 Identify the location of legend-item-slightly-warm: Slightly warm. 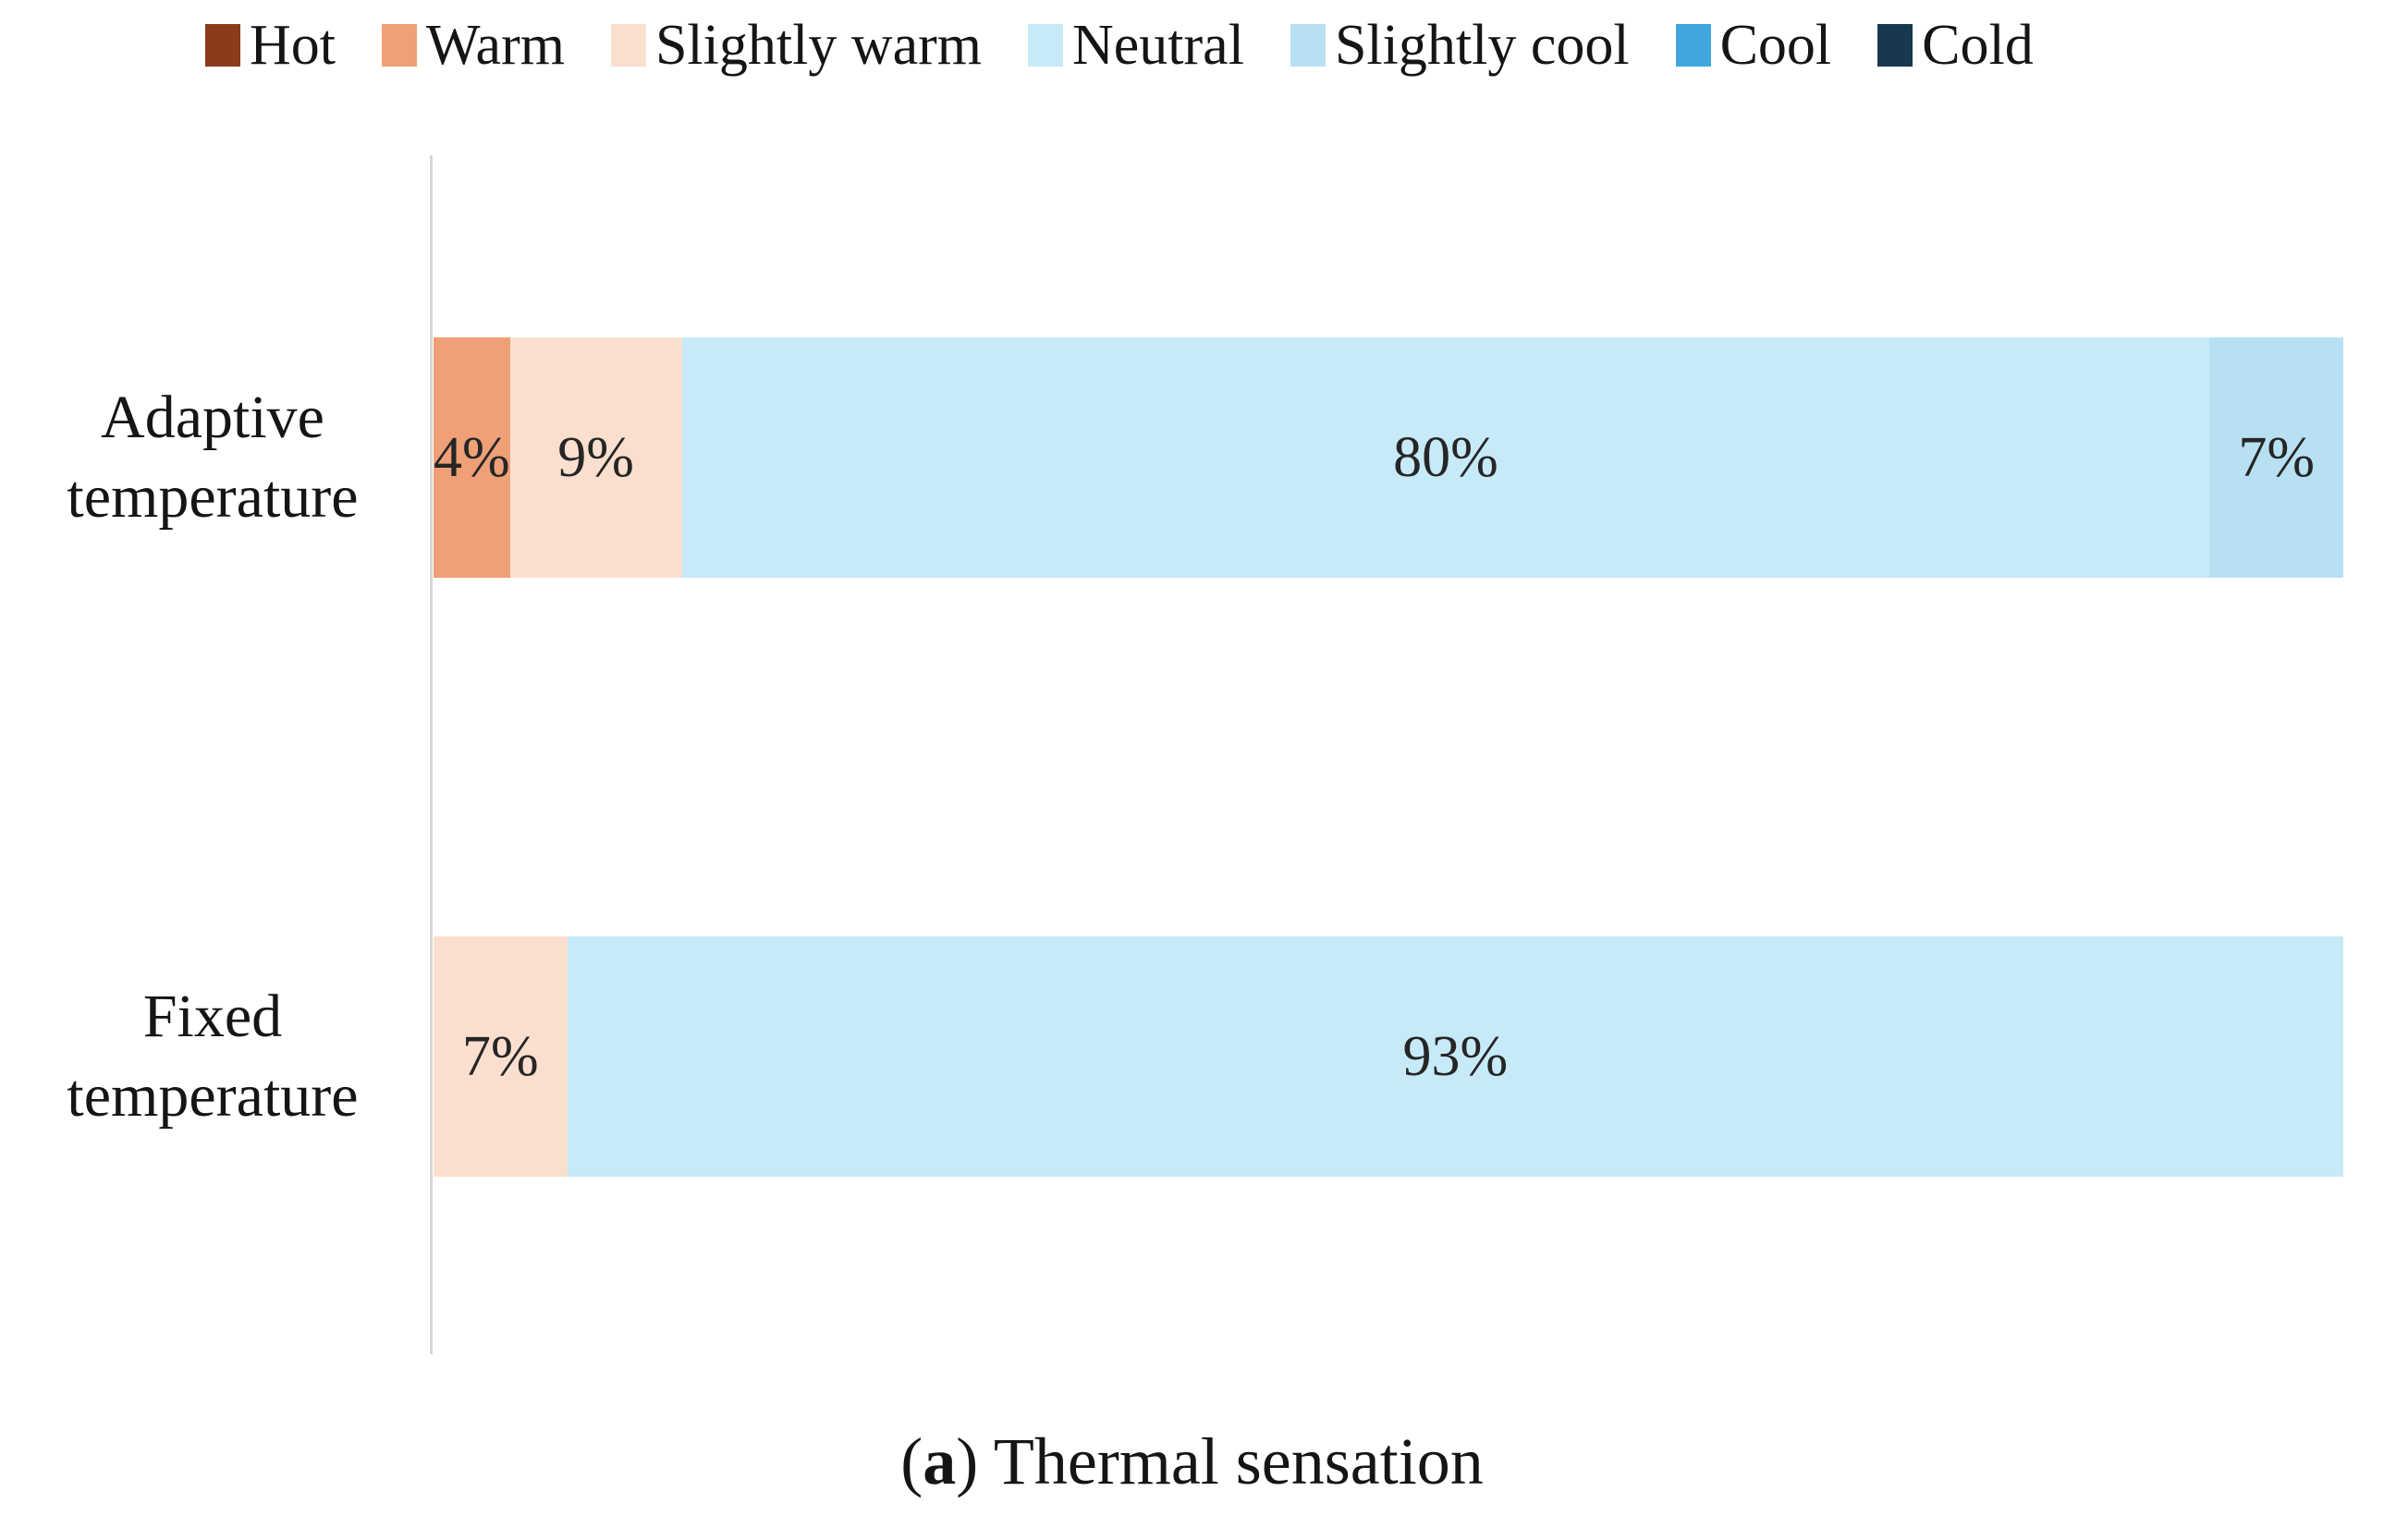
(796, 45).